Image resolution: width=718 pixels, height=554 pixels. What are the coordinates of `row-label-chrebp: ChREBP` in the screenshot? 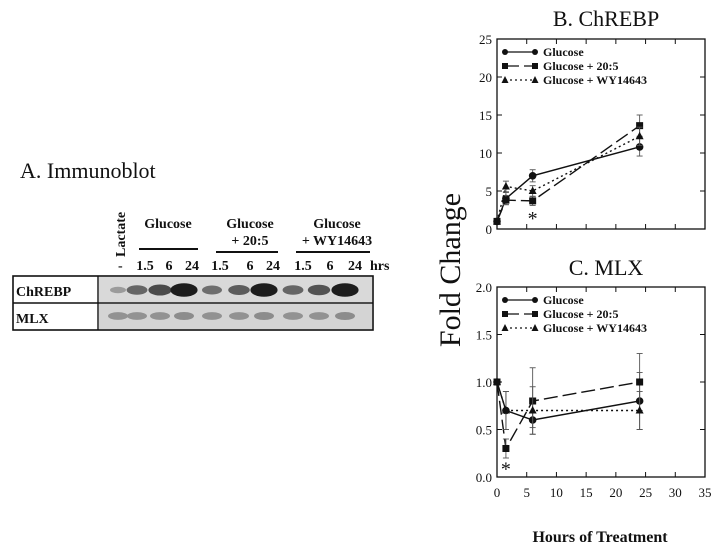 It's located at (44, 292).